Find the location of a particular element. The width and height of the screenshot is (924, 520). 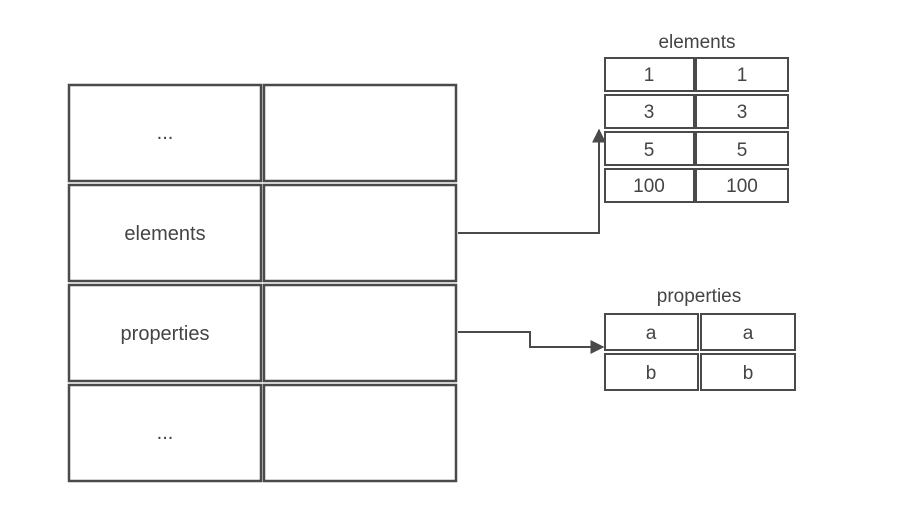

elements-table-row: 3 3 is located at coordinates (696, 111).